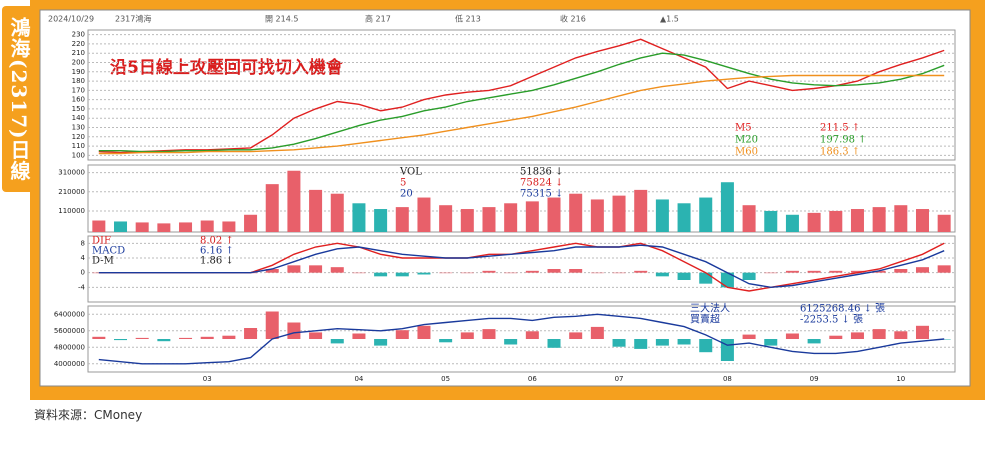 The width and height of the screenshot is (985, 449). I want to click on y-tick-label: 210000, so click(71, 192).